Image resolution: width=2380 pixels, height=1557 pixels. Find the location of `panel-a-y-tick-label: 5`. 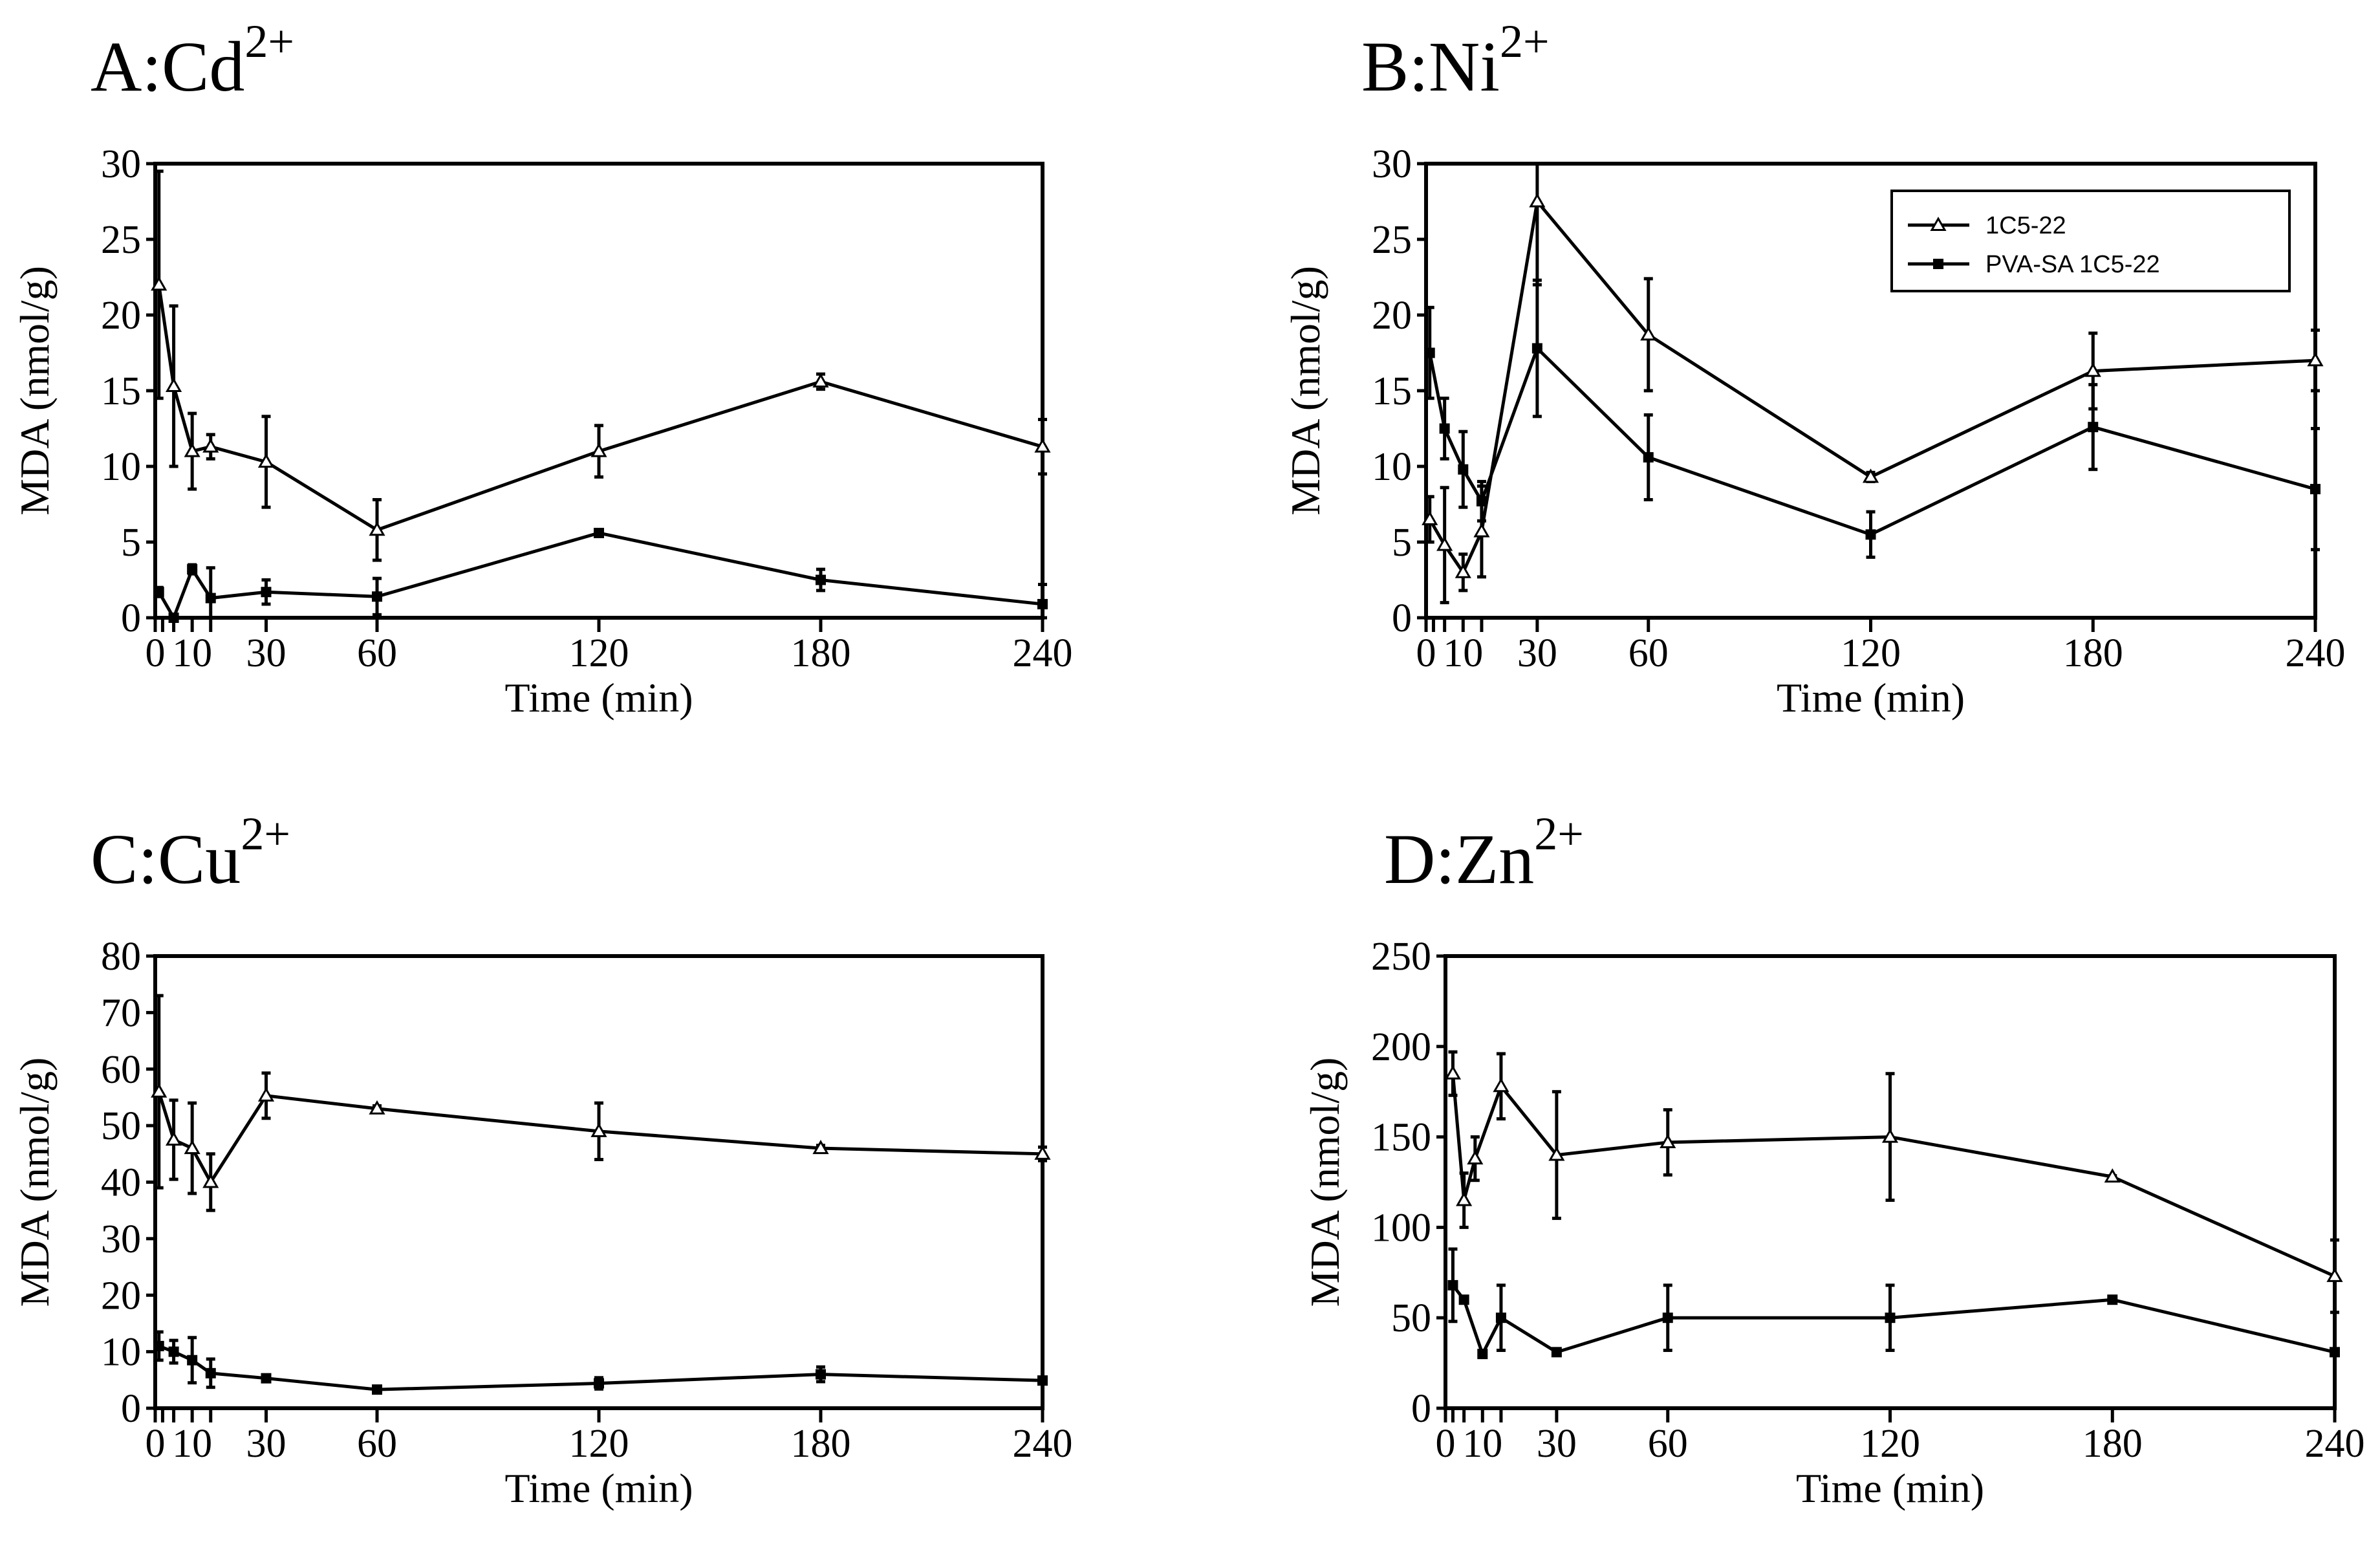

panel-a-y-tick-label: 5 is located at coordinates (131, 543).